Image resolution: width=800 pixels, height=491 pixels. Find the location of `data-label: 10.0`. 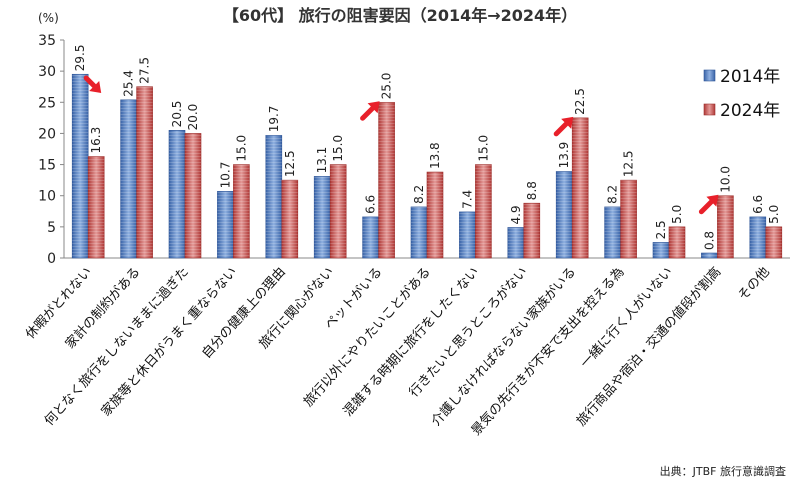

data-label: 10.0 is located at coordinates (725, 179).